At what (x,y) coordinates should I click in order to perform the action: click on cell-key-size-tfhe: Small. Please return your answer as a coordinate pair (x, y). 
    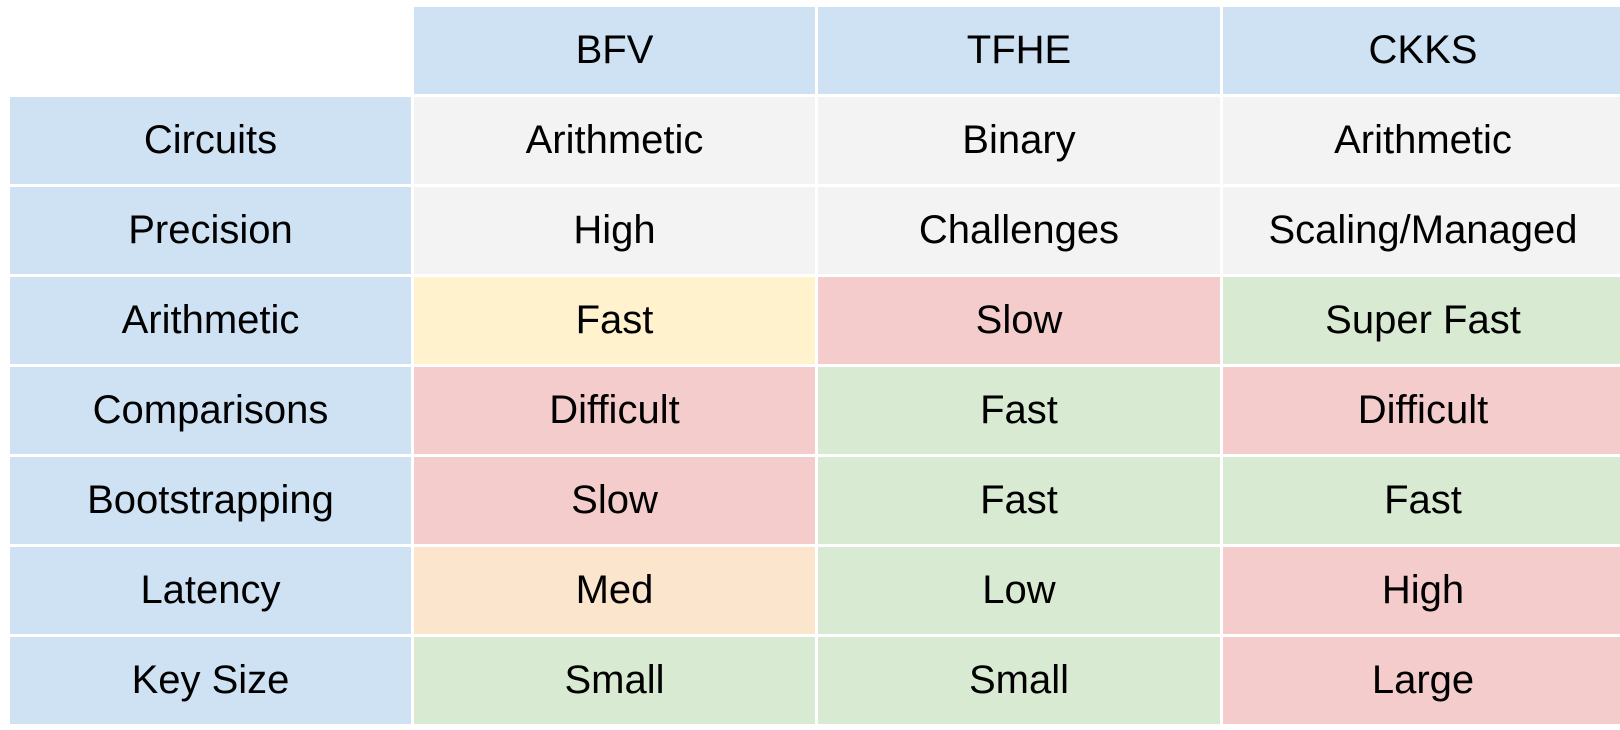
    Looking at the image, I should click on (1019, 680).